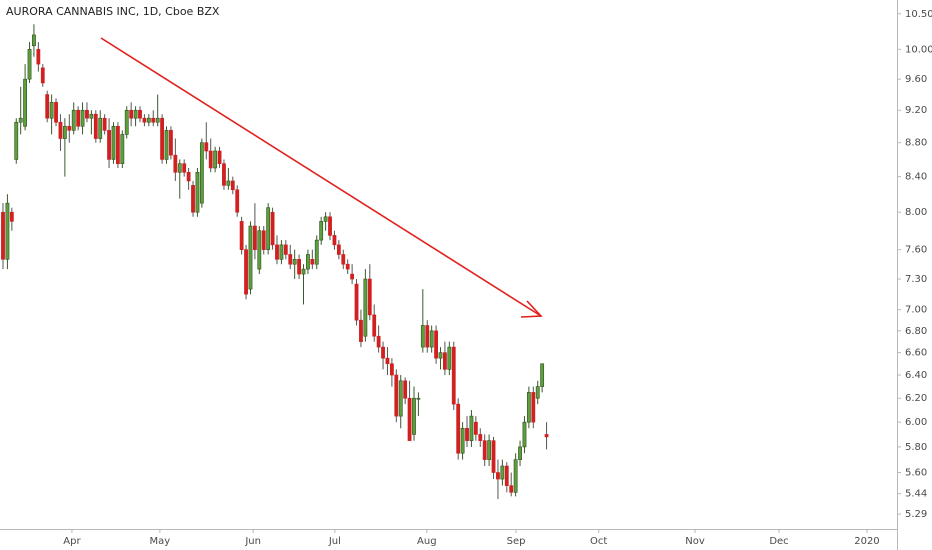  Describe the element at coordinates (918, 14) in the screenshot. I see `y-tick-label: 10.50` at that location.